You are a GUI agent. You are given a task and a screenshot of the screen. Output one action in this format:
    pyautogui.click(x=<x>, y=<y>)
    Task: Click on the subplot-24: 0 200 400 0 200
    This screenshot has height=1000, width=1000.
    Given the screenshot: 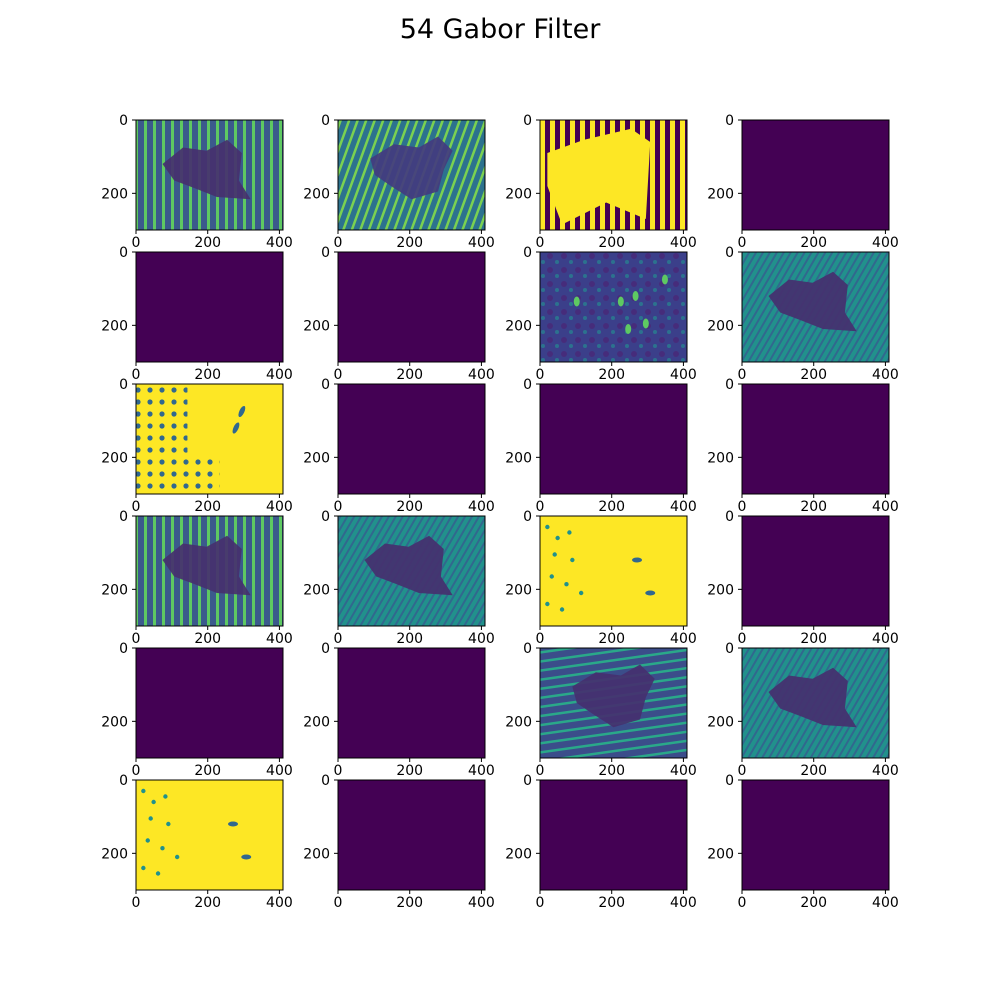 What is the action you would take?
    pyautogui.click(x=803, y=842)
    